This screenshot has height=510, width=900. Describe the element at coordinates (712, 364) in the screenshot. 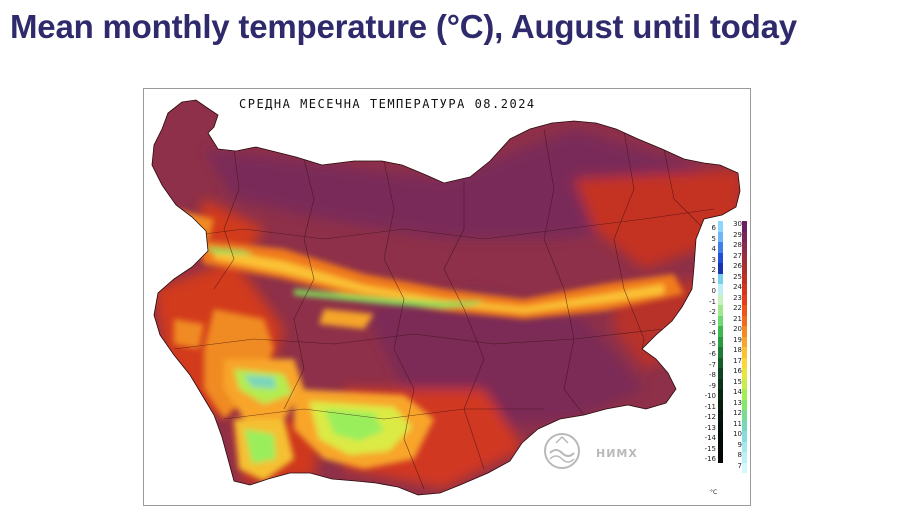

I see `legend-label: -7` at that location.